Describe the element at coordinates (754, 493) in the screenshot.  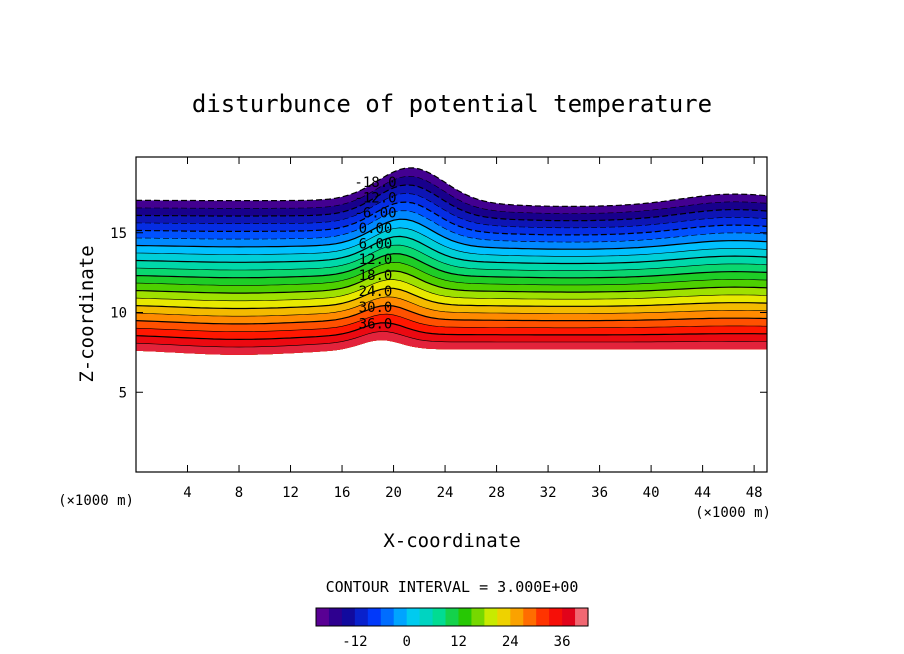
I see `x-tick-label: 48` at that location.